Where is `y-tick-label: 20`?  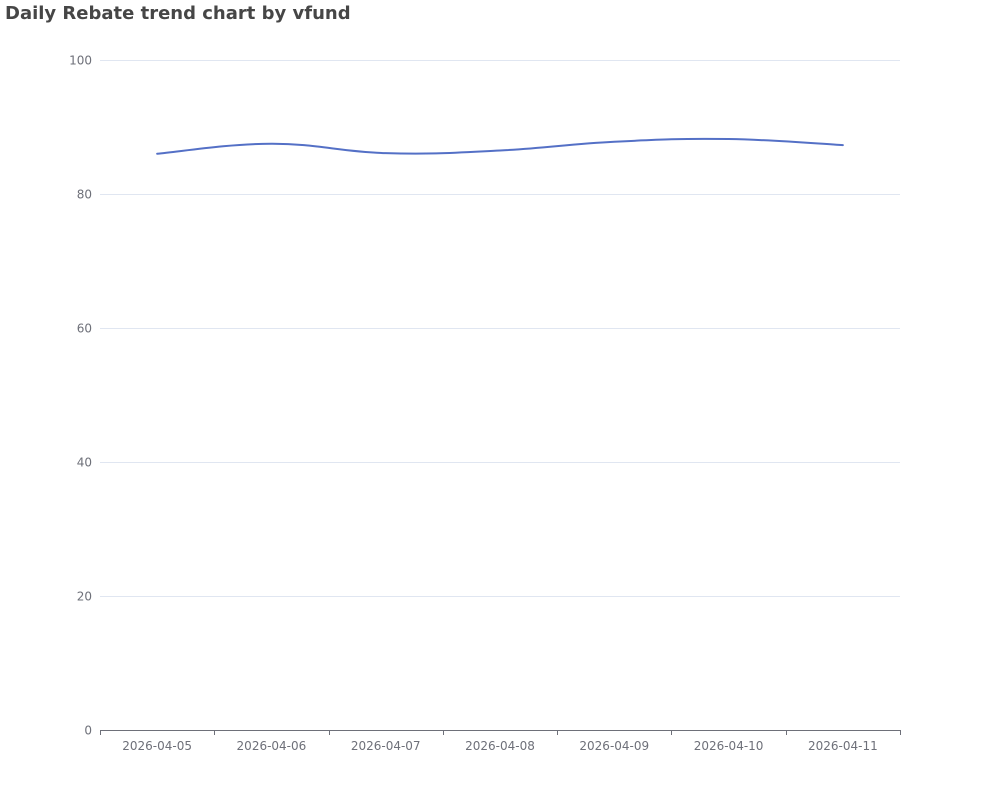
y-tick-label: 20 is located at coordinates (84, 597).